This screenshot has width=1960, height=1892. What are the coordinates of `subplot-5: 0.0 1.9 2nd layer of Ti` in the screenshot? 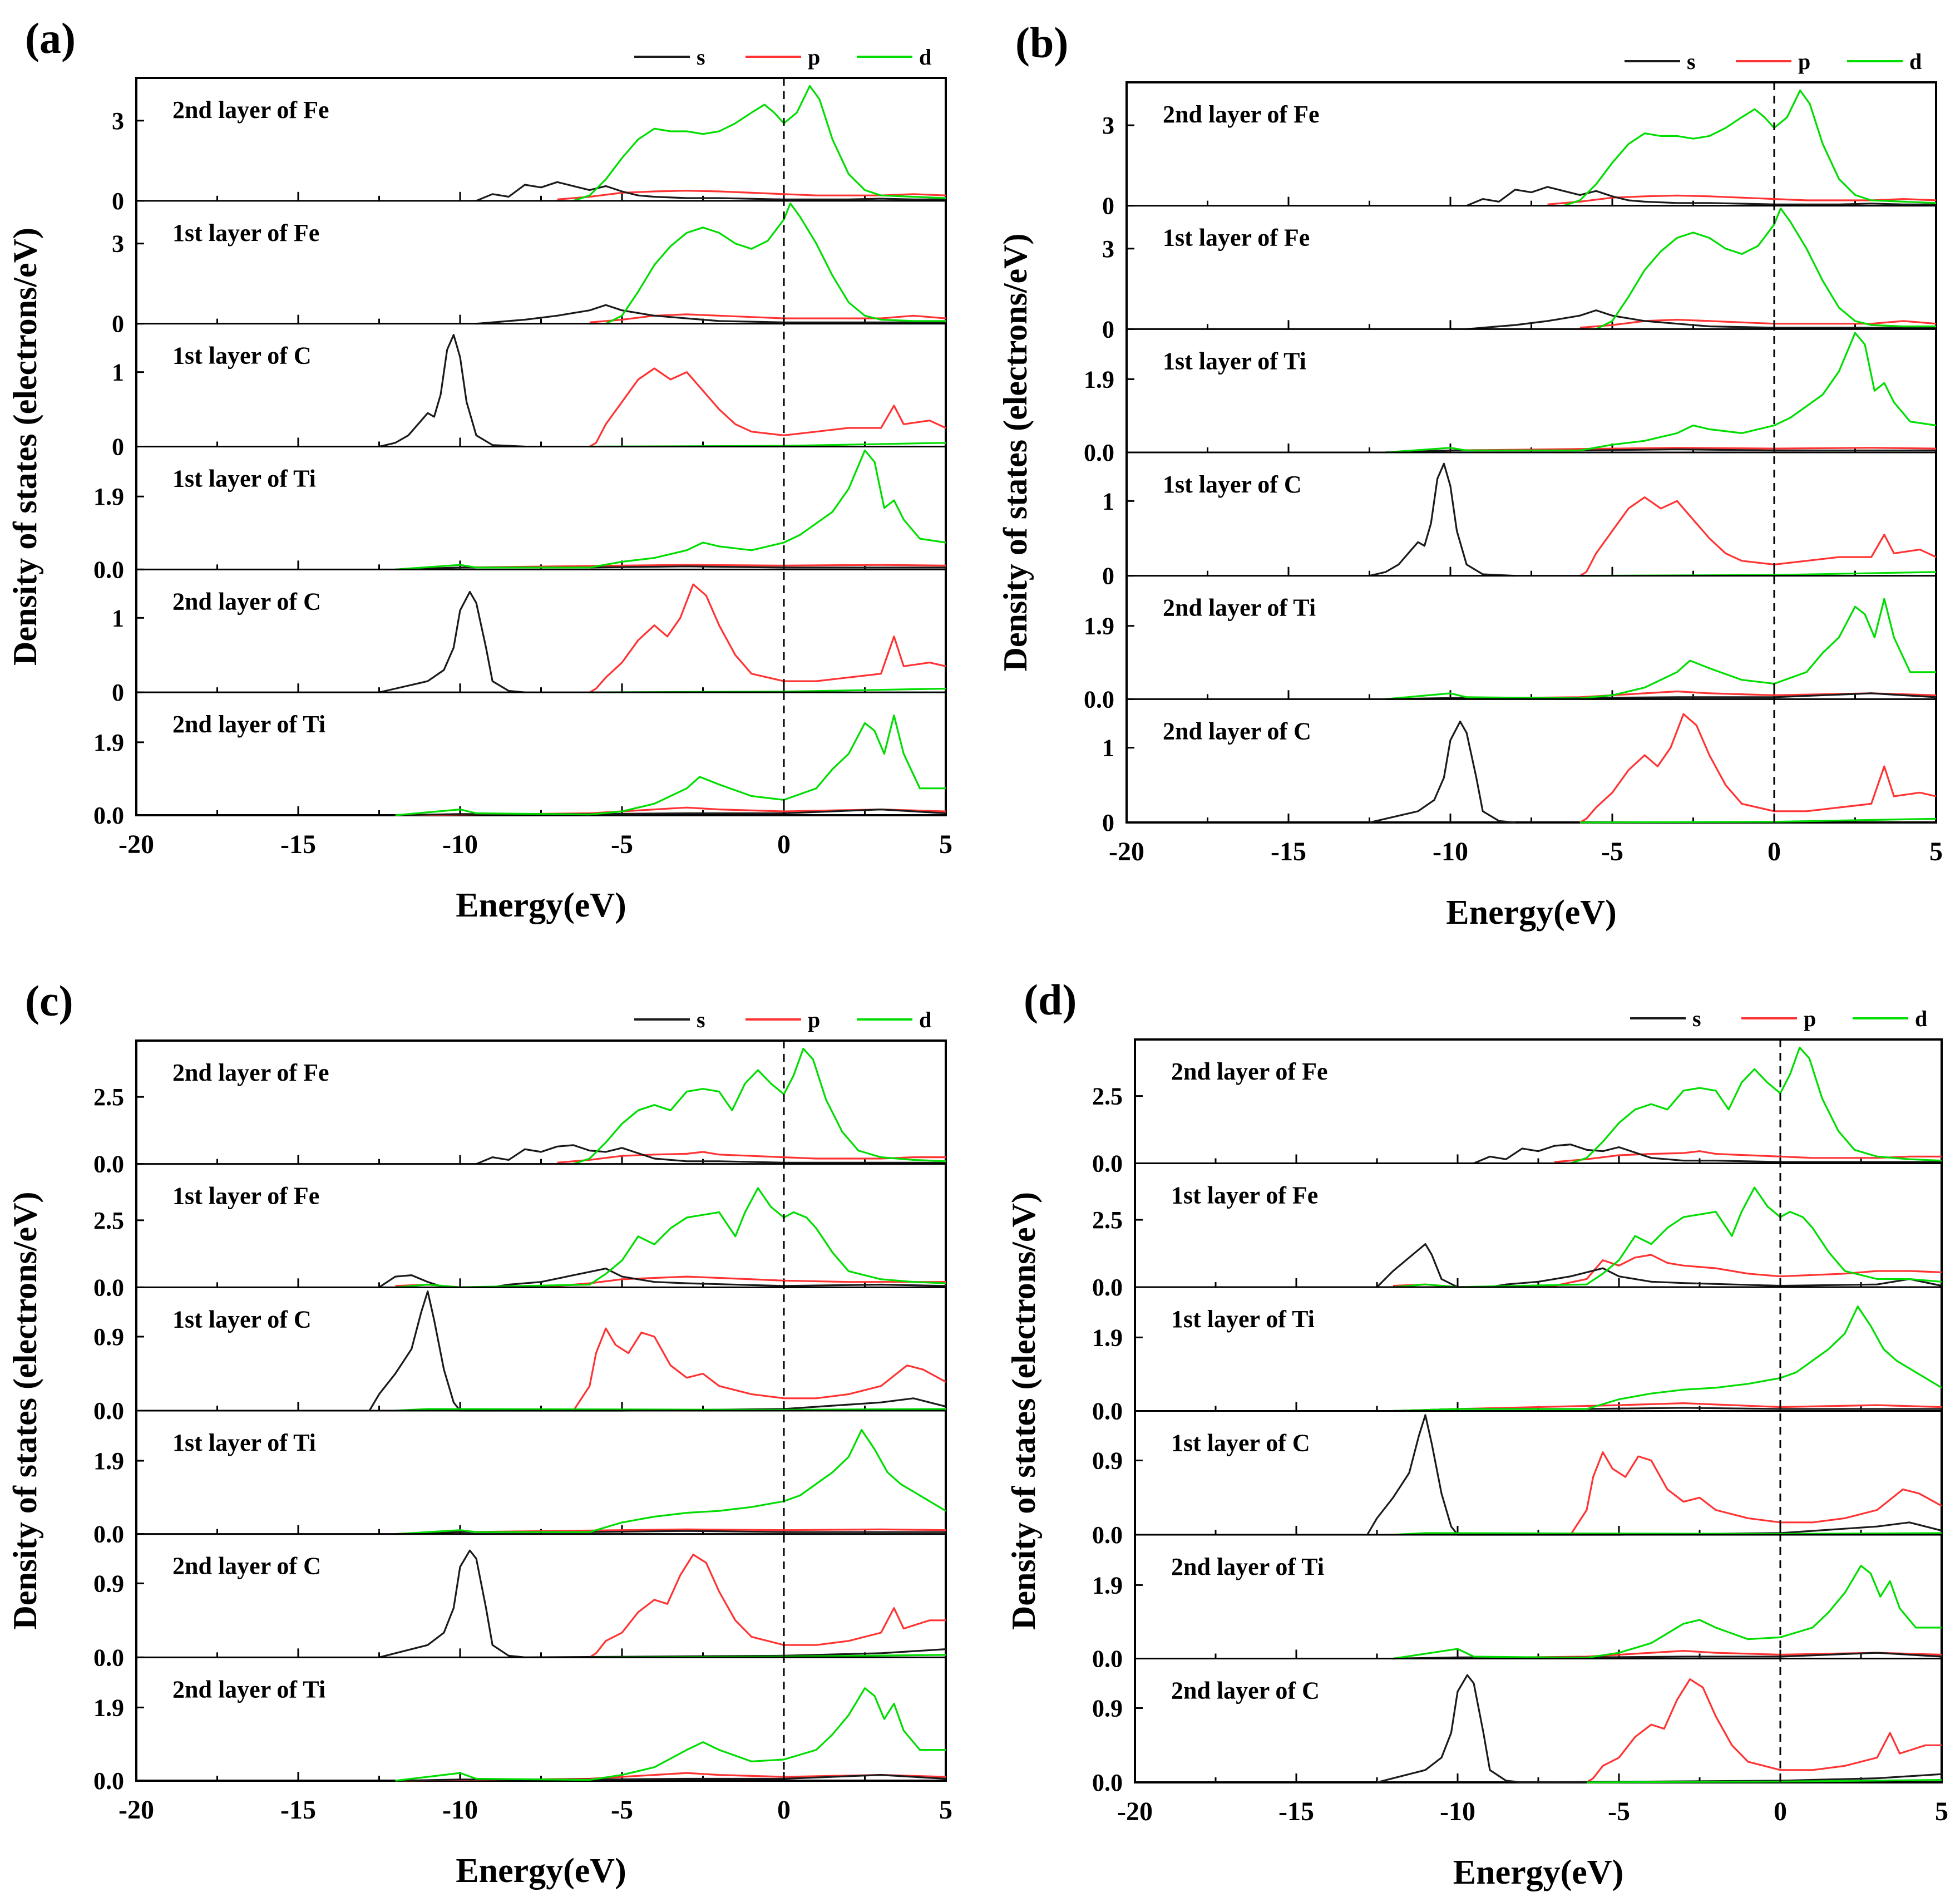 It's located at (1517, 1603).